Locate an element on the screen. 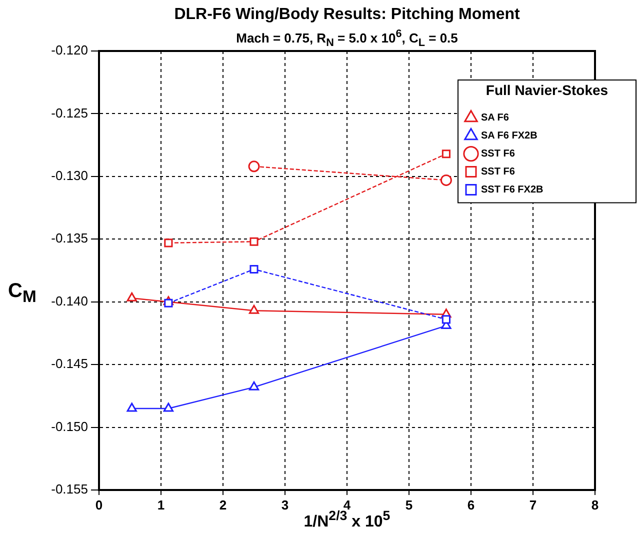  x-tick-label: 8 is located at coordinates (595, 504).